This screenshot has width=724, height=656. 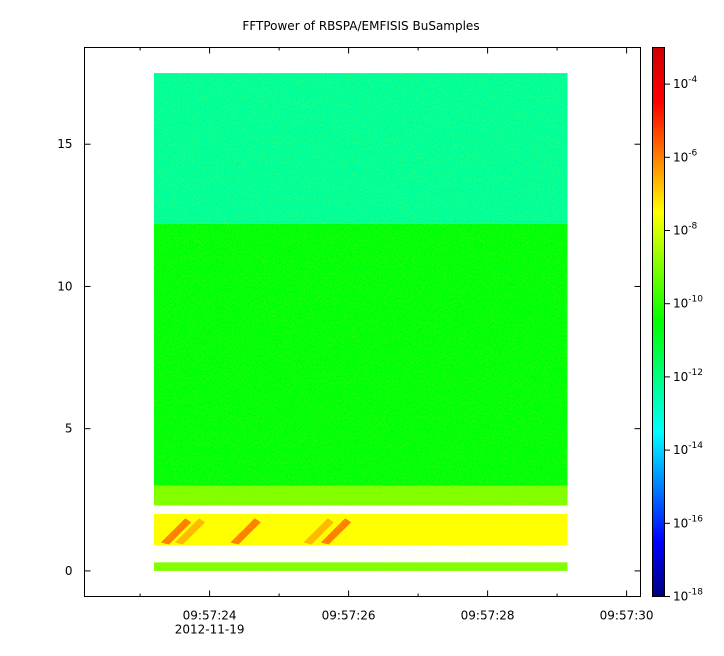 What do you see at coordinates (683, 339) in the screenshot?
I see `colorbar-axis: 10⁻⁴ 10⁻⁶ 10⁻⁸ 10⁻¹⁰ 10⁻¹² 10⁻¹⁴ 10⁻¹⁶ 10⁻¹⁸` at bounding box center [683, 339].